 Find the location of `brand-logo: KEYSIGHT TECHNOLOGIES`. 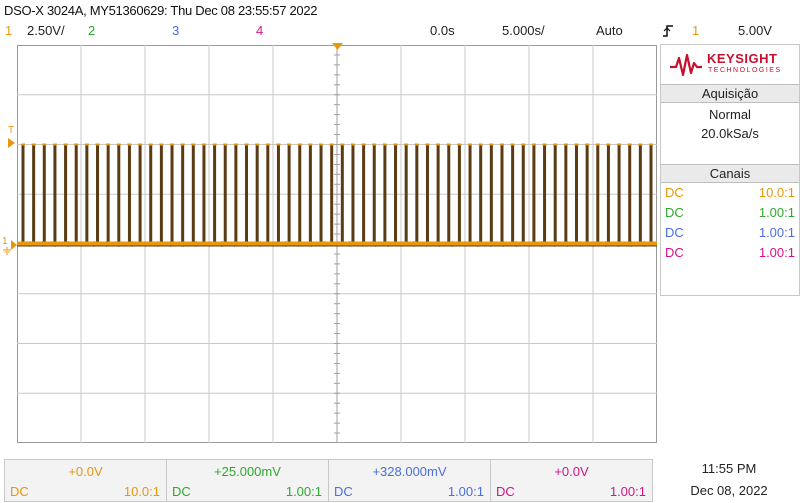

brand-logo: KEYSIGHT TECHNOLOGIES is located at coordinates (730, 65).